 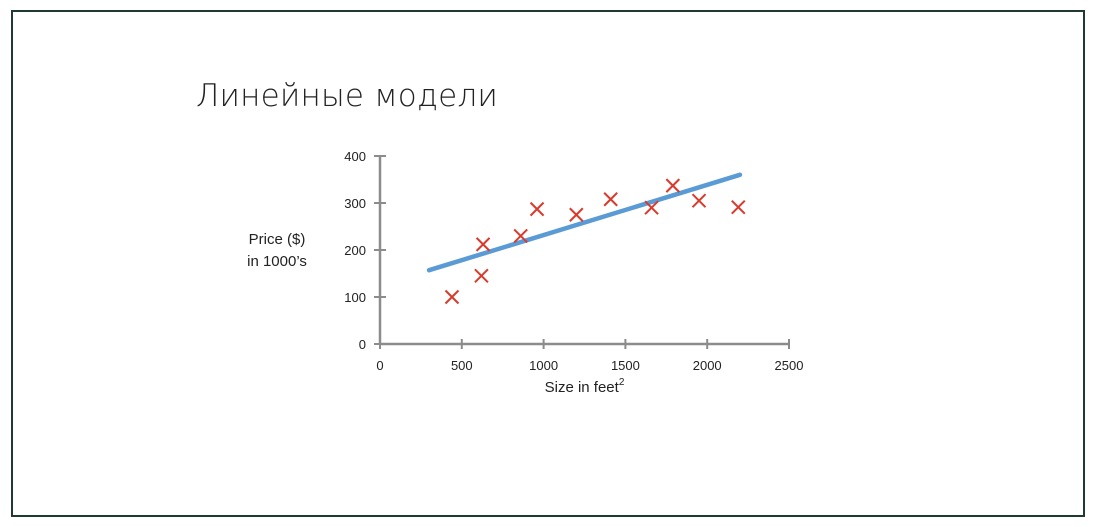 What do you see at coordinates (462, 365) in the screenshot?
I see `x-tick-label: 500` at bounding box center [462, 365].